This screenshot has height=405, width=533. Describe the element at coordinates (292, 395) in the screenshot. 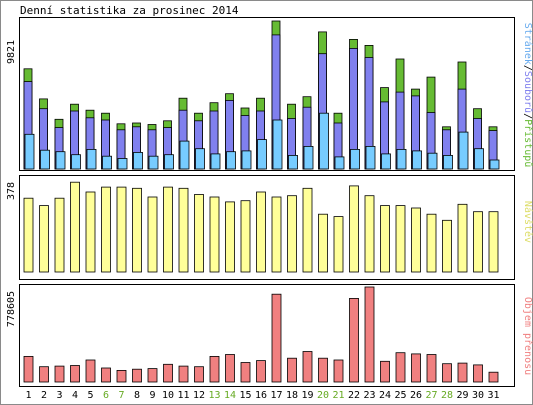

I see `day-label-18: 18` at that location.